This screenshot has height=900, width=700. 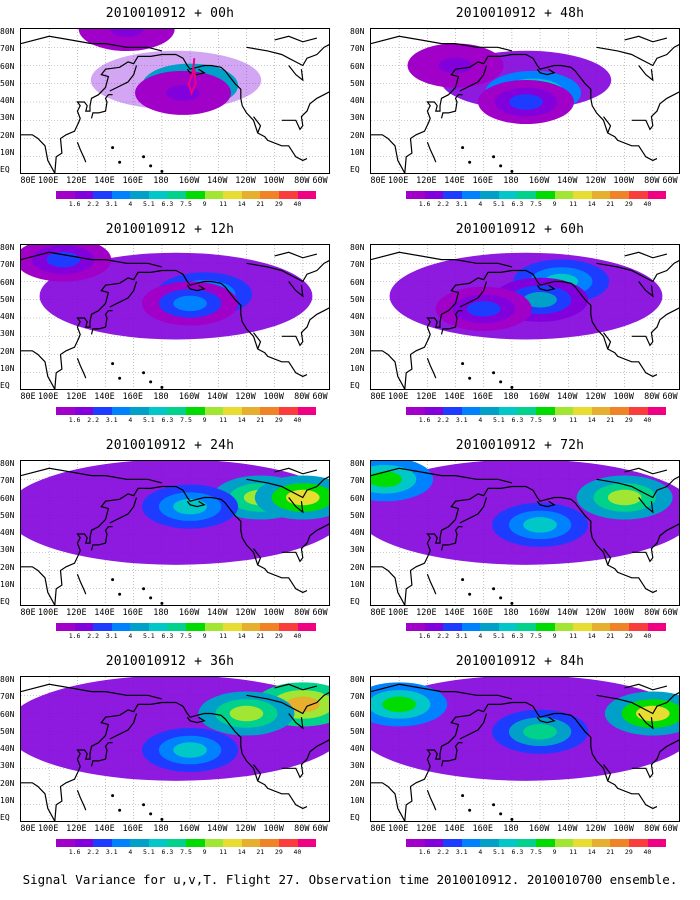 What do you see at coordinates (260, 204) in the screenshot?
I see `colorbar-level-label: 21` at bounding box center [260, 204].